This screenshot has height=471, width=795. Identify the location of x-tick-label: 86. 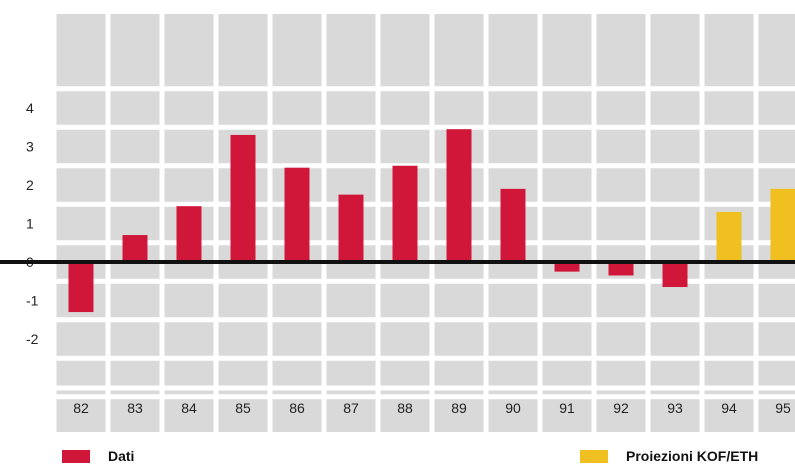
(297, 408).